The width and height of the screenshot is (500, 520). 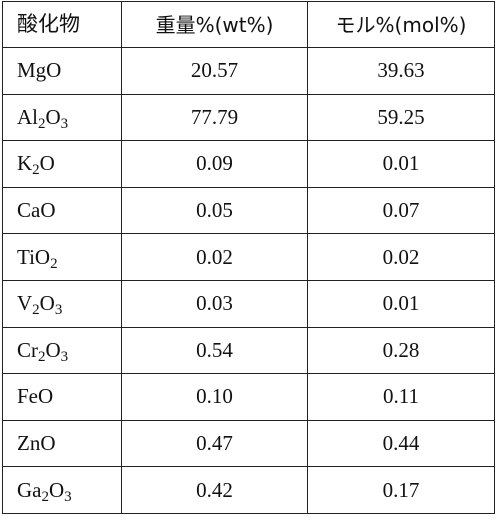 What do you see at coordinates (25, 163) in the screenshot?
I see `formula-text: K` at bounding box center [25, 163].